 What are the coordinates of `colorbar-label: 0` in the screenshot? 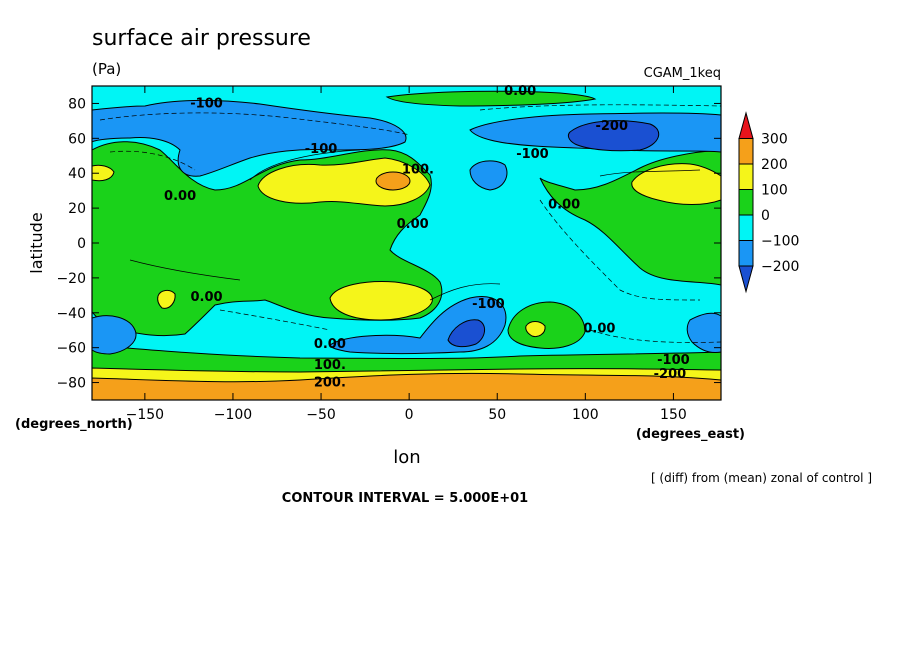 It's located at (765, 216).